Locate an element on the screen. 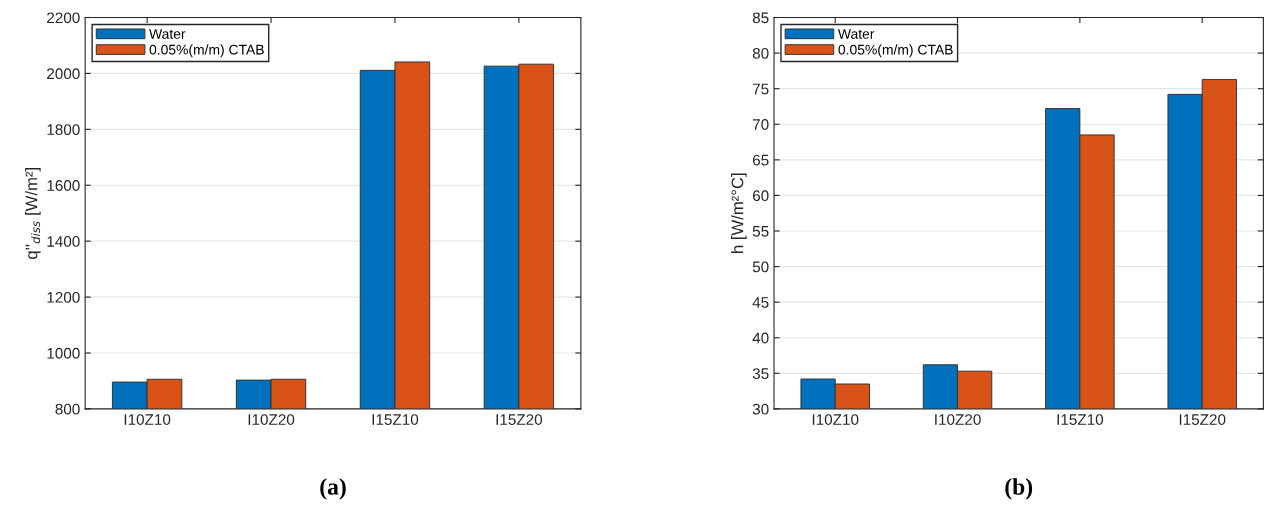 This screenshot has height=515, width=1271. y-tick-label: 40 is located at coordinates (760, 338).